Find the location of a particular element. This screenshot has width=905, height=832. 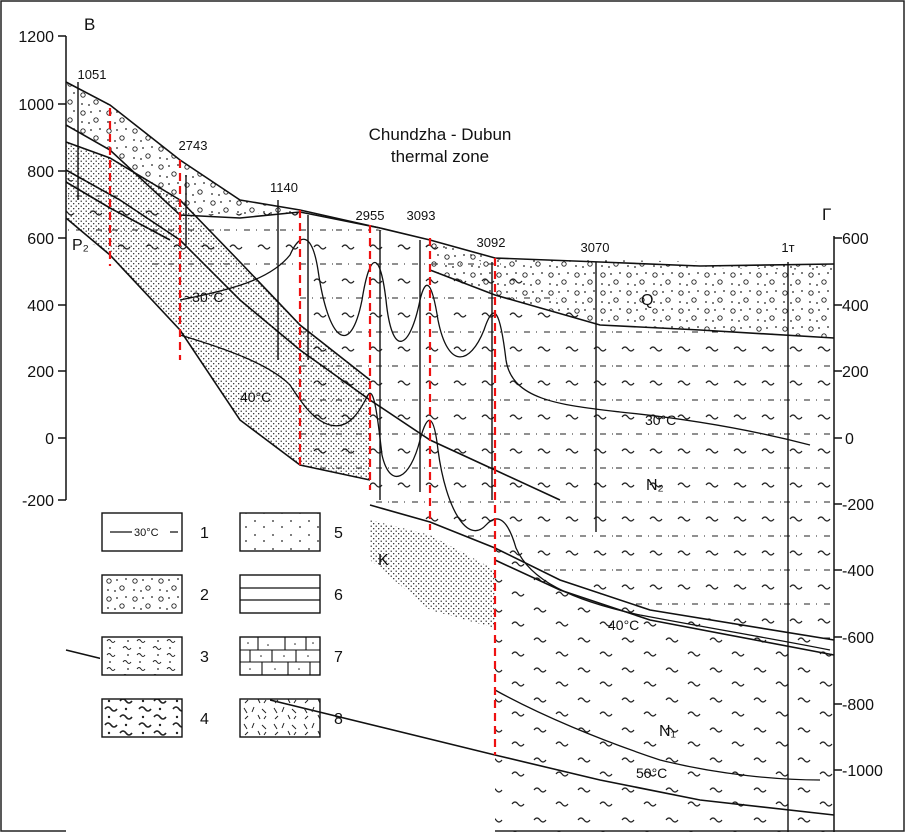

corner-label-right: Г is located at coordinates (826, 214).